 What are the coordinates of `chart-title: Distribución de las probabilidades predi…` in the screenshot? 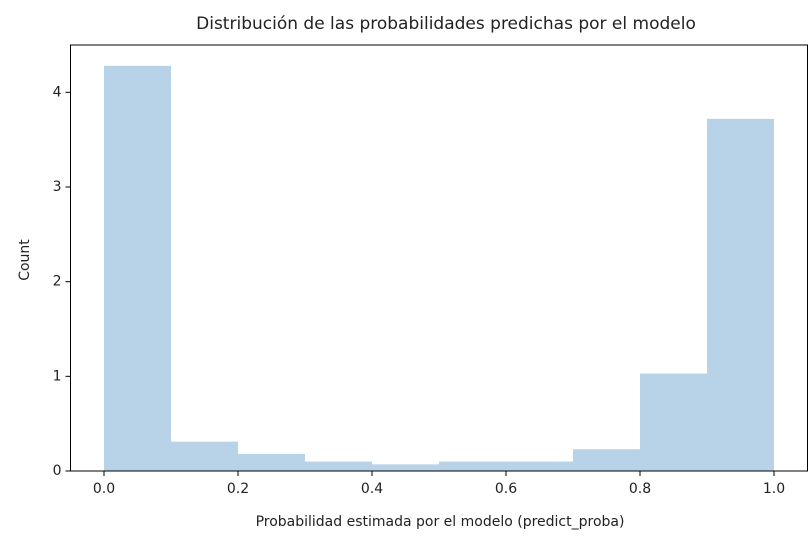 It's located at (446, 24).